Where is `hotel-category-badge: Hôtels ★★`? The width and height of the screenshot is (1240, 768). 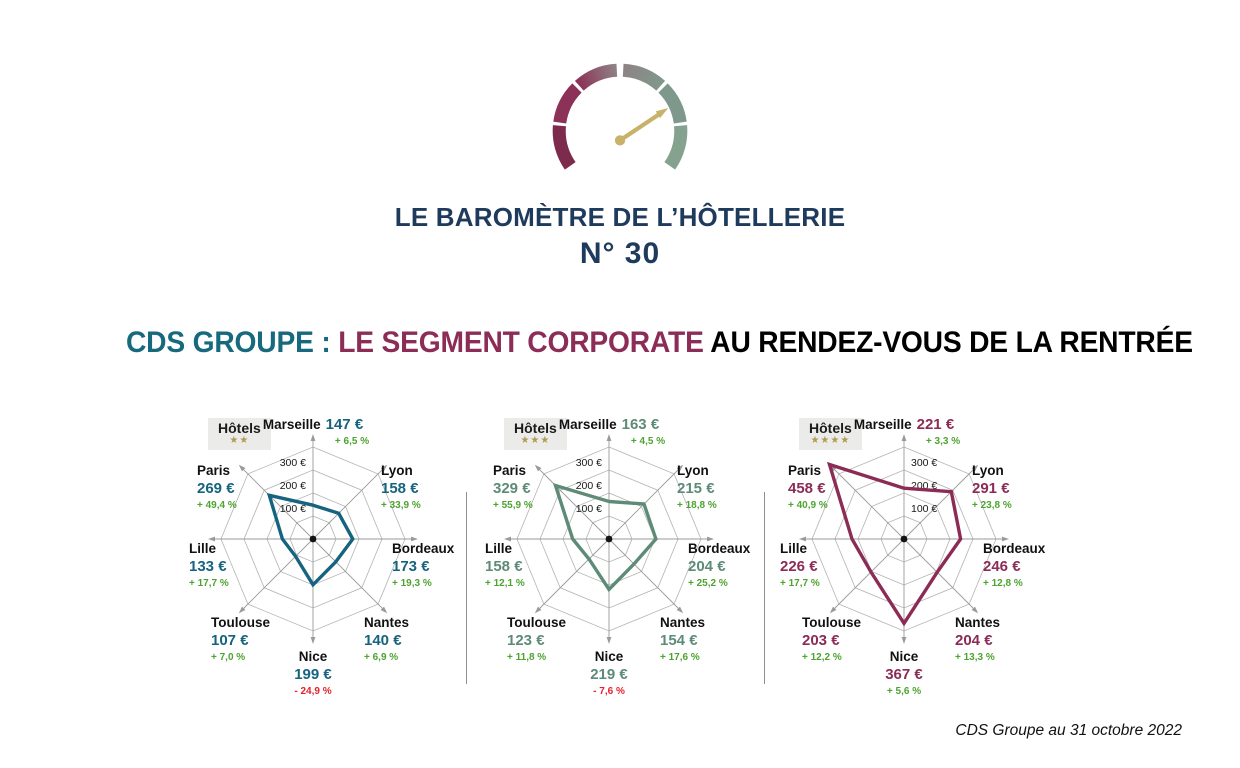 hotel-category-badge: Hôtels ★★ is located at coordinates (239, 434).